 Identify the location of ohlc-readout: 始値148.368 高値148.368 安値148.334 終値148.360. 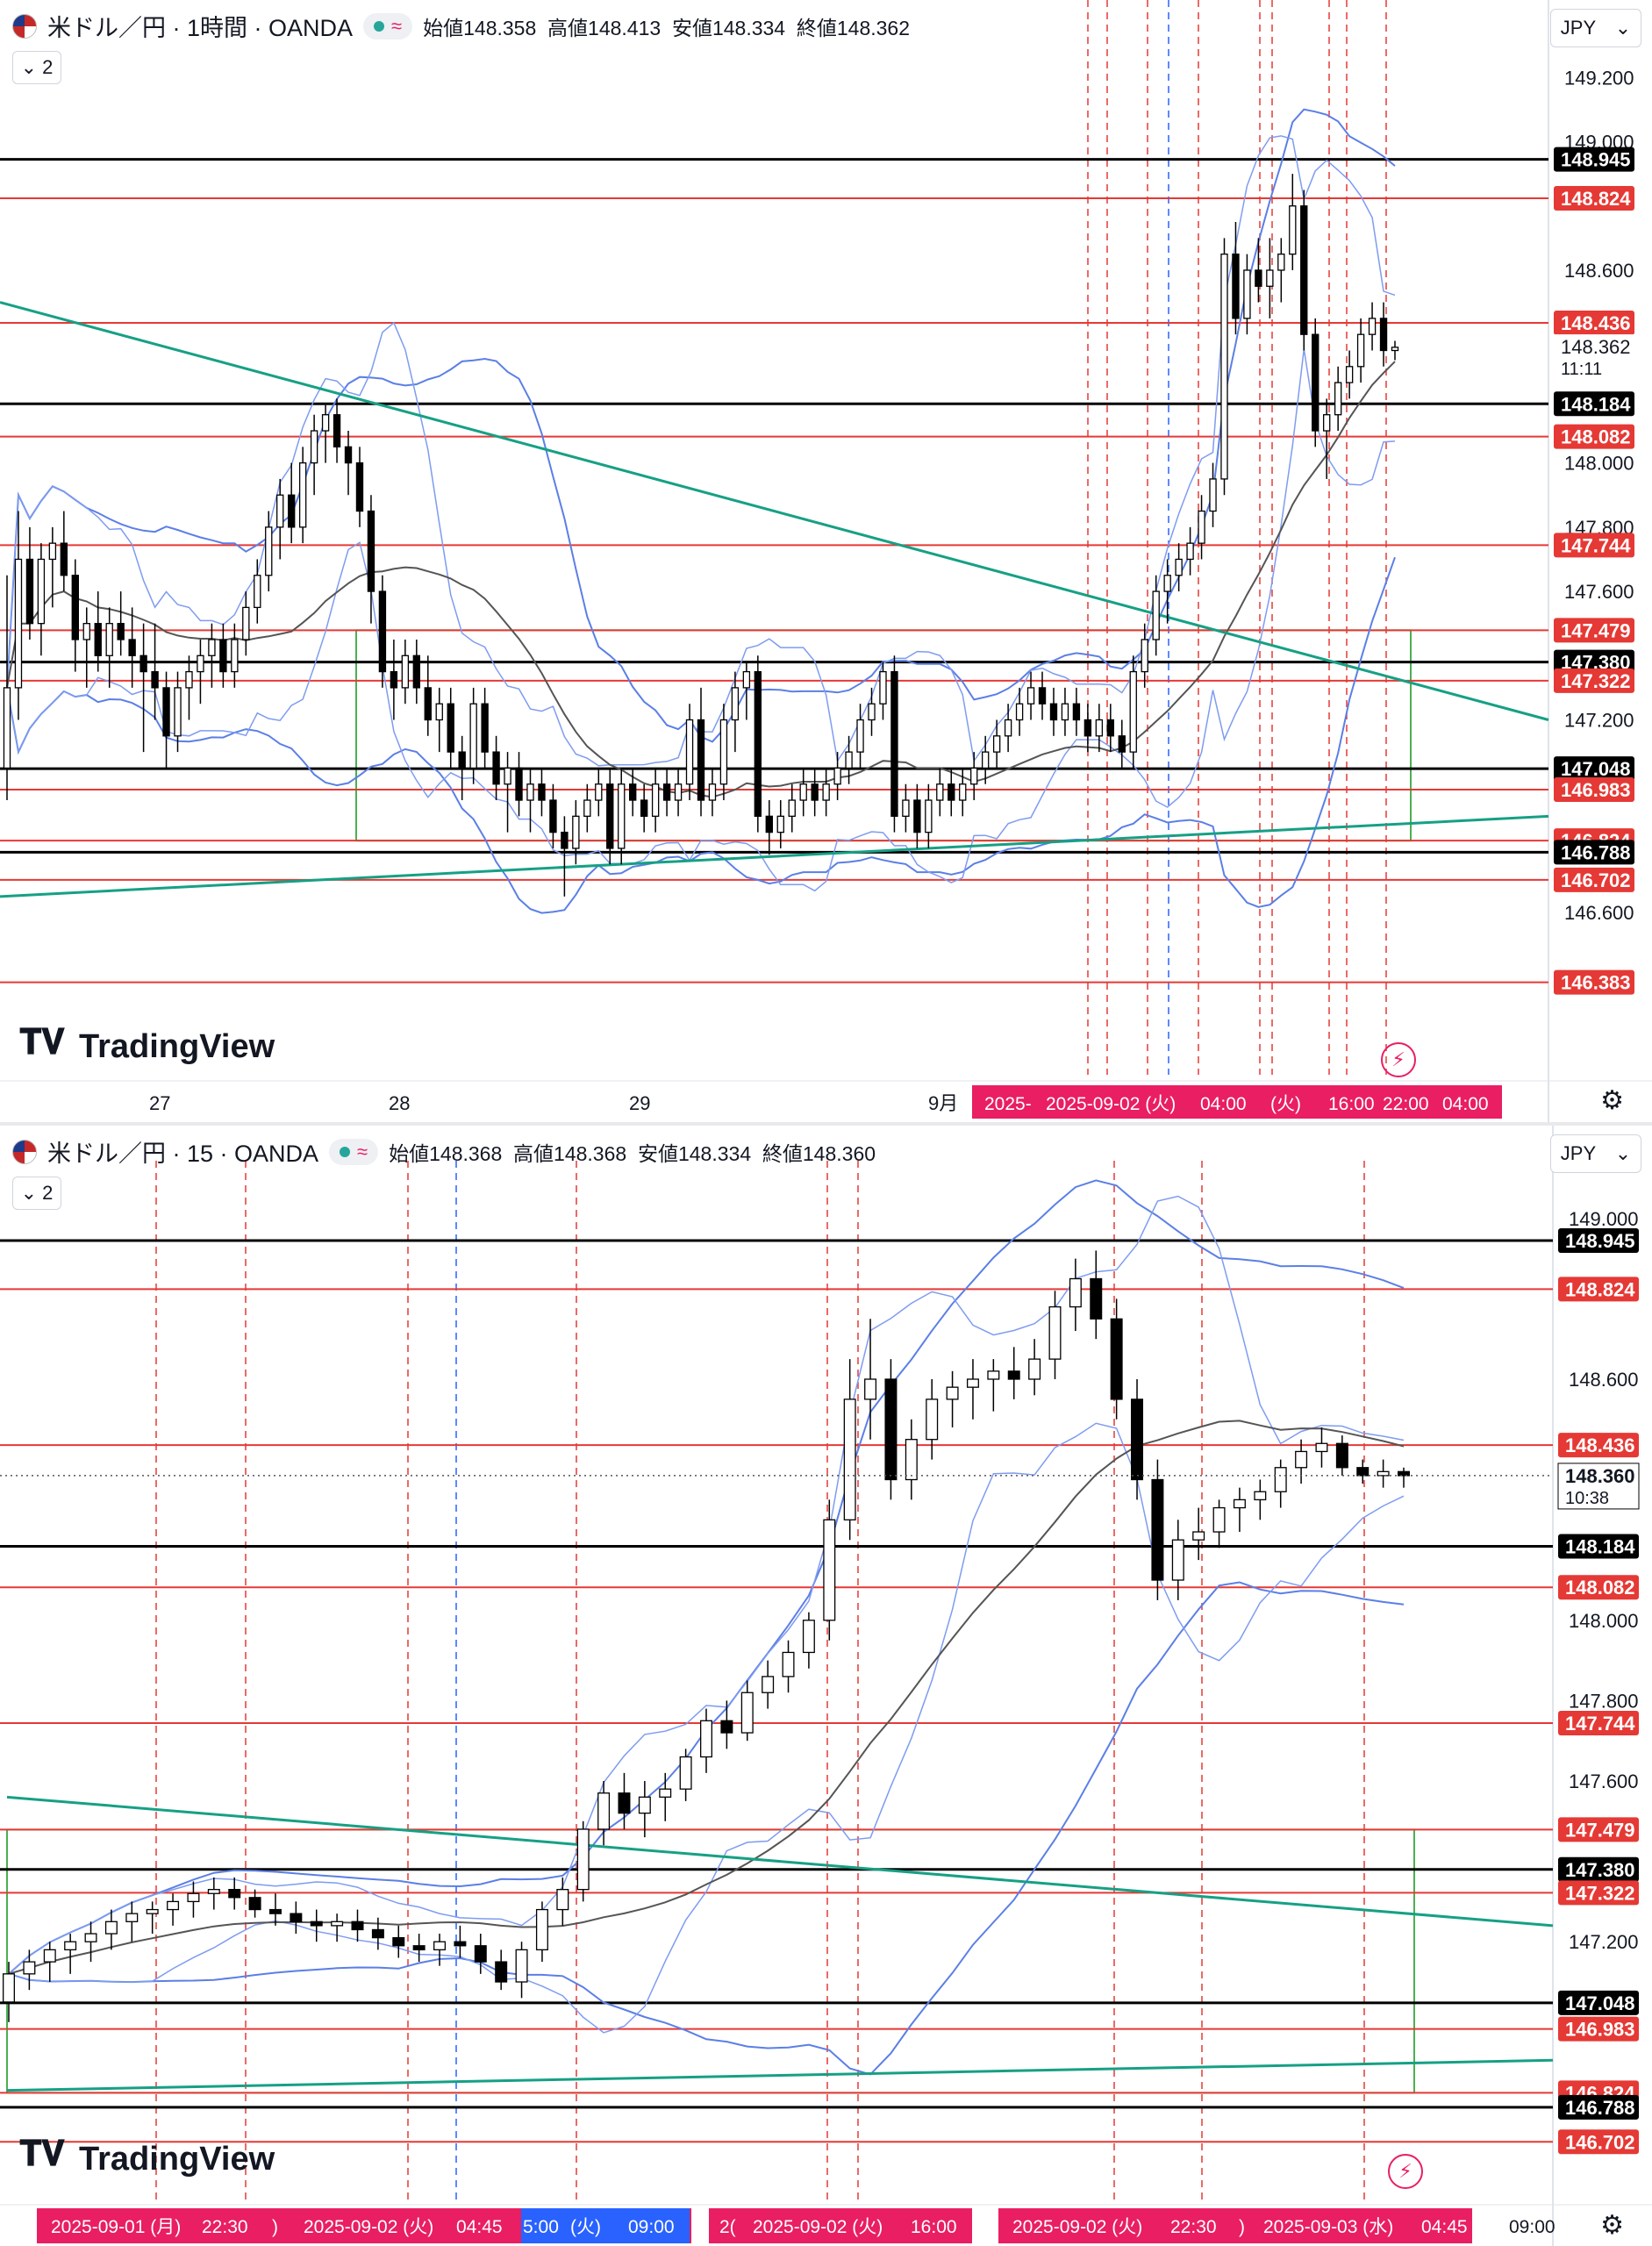
(633, 1153).